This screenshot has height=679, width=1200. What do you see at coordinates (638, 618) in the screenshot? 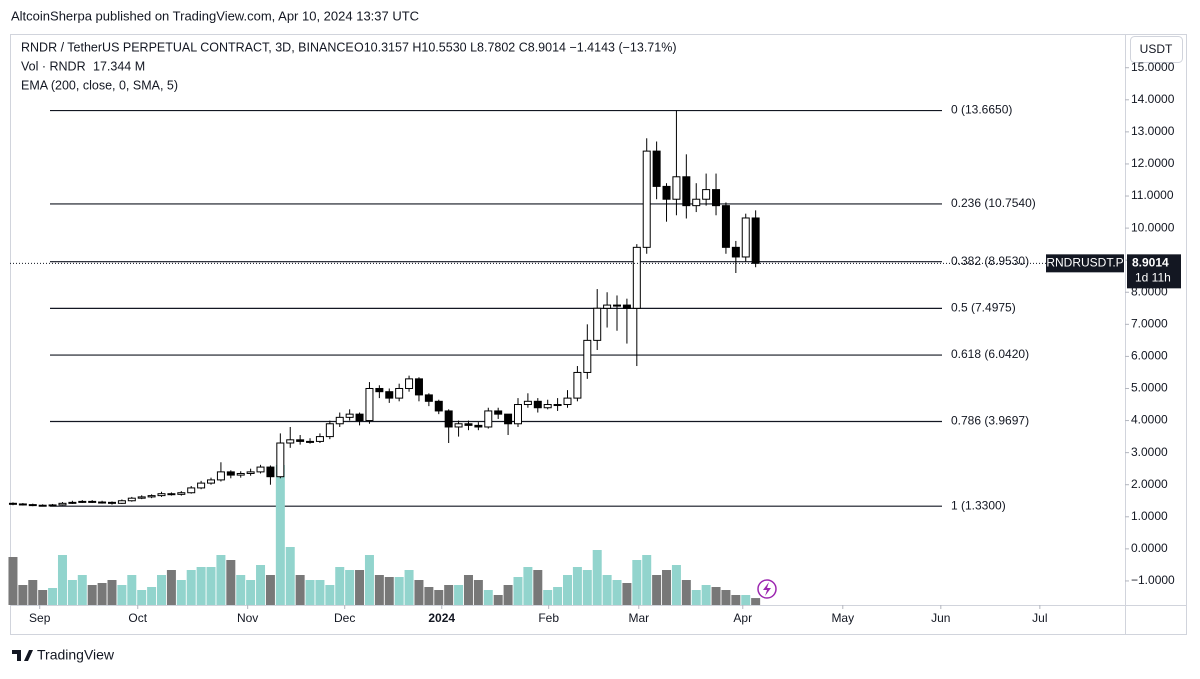
I see `x-tick-label: Mar` at bounding box center [638, 618].